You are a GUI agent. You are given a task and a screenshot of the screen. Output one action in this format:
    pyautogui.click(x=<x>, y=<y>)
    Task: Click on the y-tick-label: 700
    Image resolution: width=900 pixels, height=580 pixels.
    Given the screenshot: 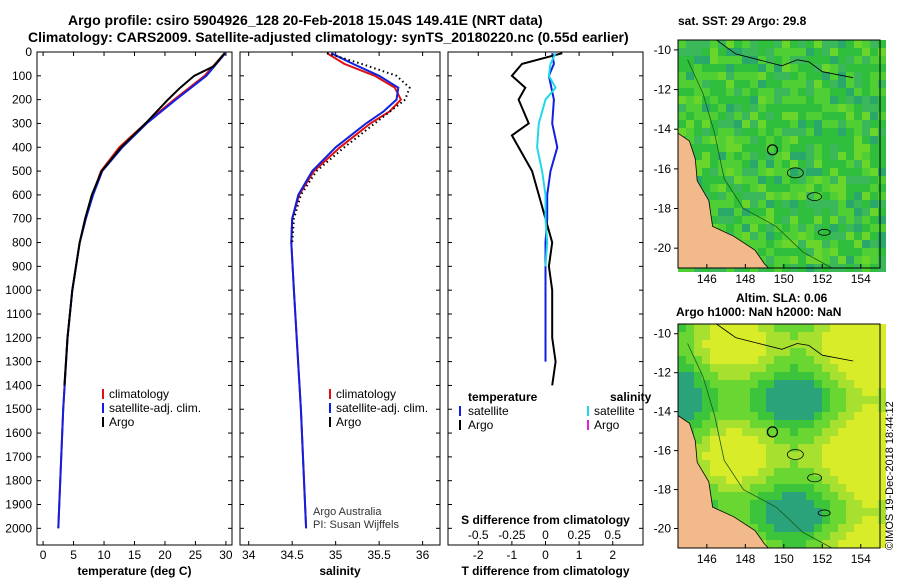 What is the action you would take?
    pyautogui.click(x=22, y=219)
    